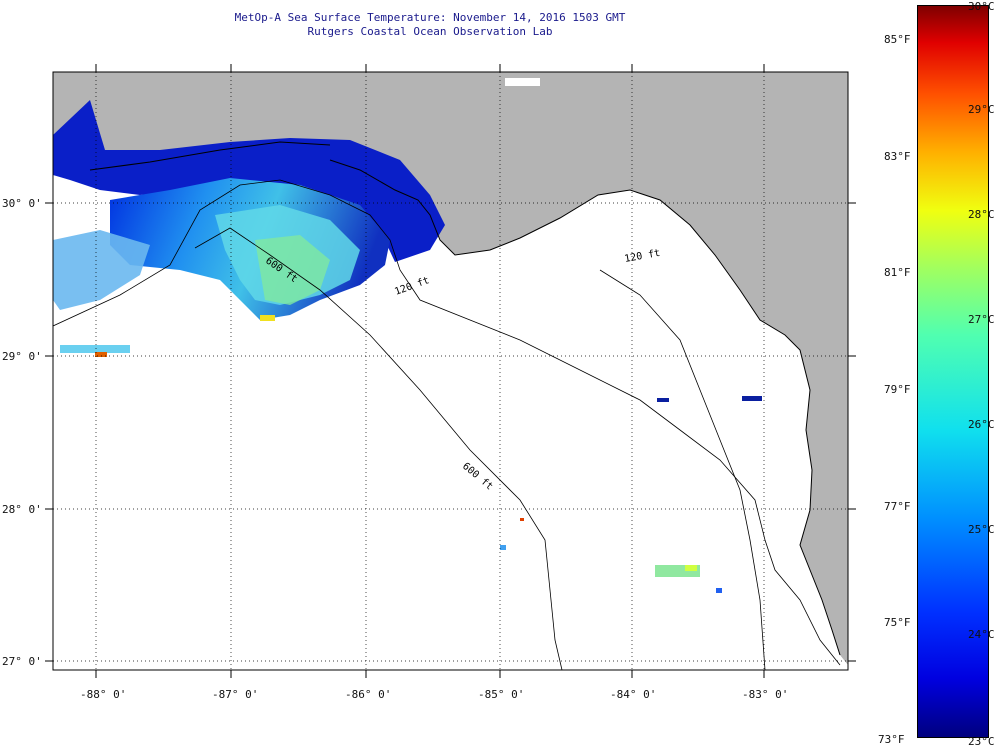 The width and height of the screenshot is (1000, 754). What do you see at coordinates (430, 31) in the screenshot?
I see `map-subtitle: Rutgers Coastal Ocean Observation Lab` at bounding box center [430, 31].